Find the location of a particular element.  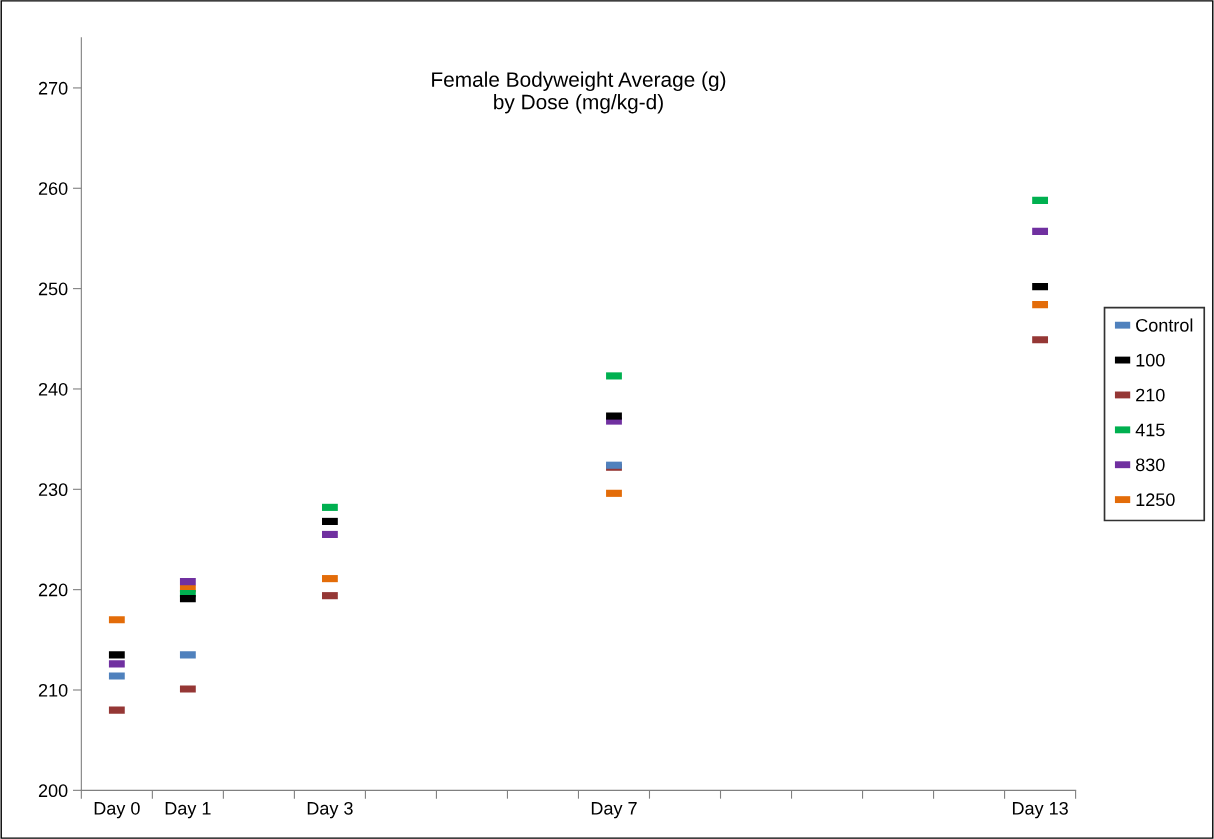

y-tick-label: 220 is located at coordinates (53, 590).